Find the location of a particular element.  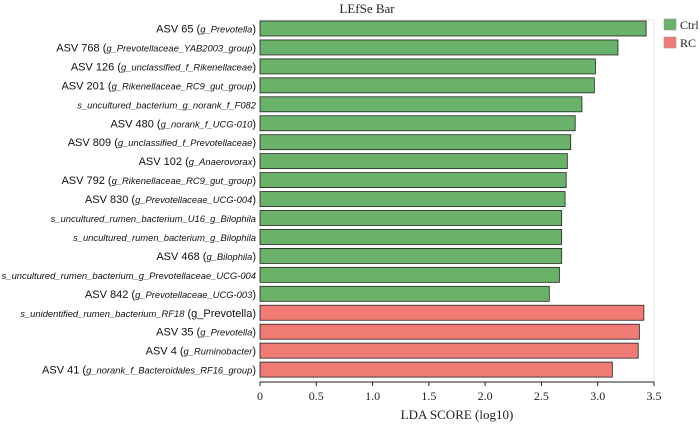

category-label-17: ASV 35 (g_Prevotella) is located at coordinates (206, 333).